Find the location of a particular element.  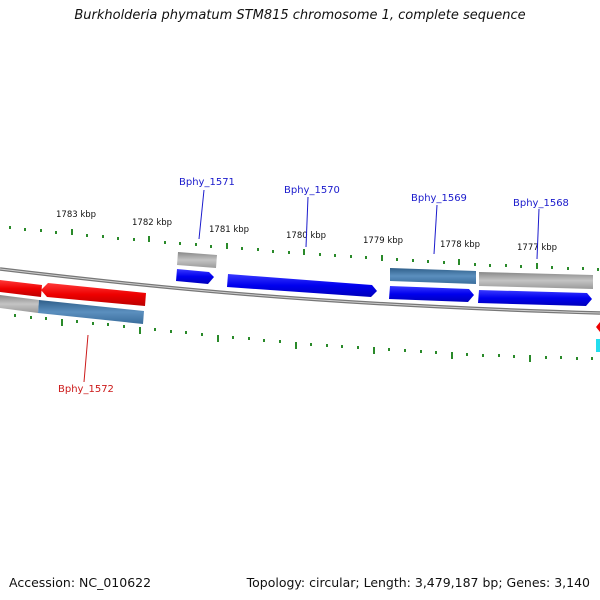

scale-label-1783: 1783 kbp is located at coordinates (76, 215).